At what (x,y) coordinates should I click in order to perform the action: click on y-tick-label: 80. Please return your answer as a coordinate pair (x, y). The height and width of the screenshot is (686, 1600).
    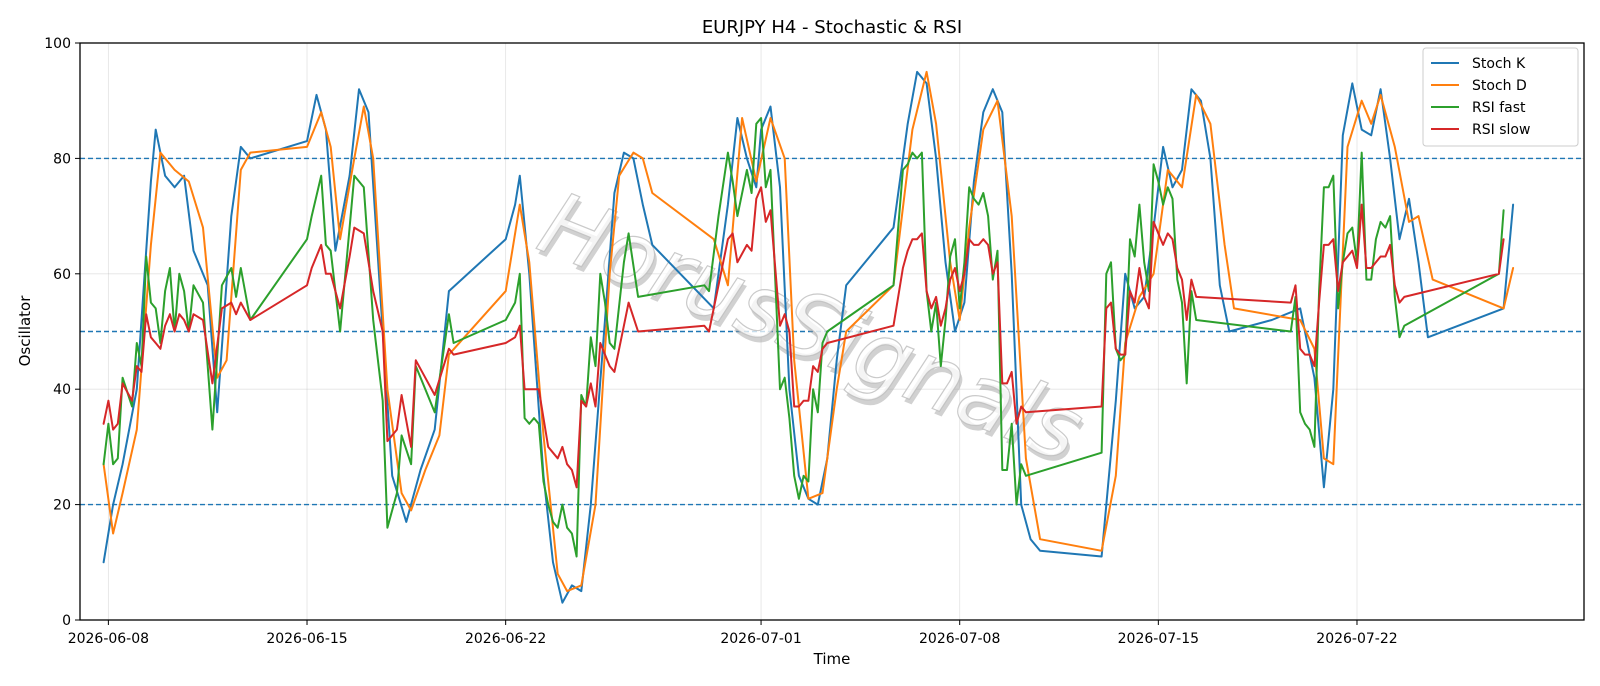
    Looking at the image, I should click on (62, 159).